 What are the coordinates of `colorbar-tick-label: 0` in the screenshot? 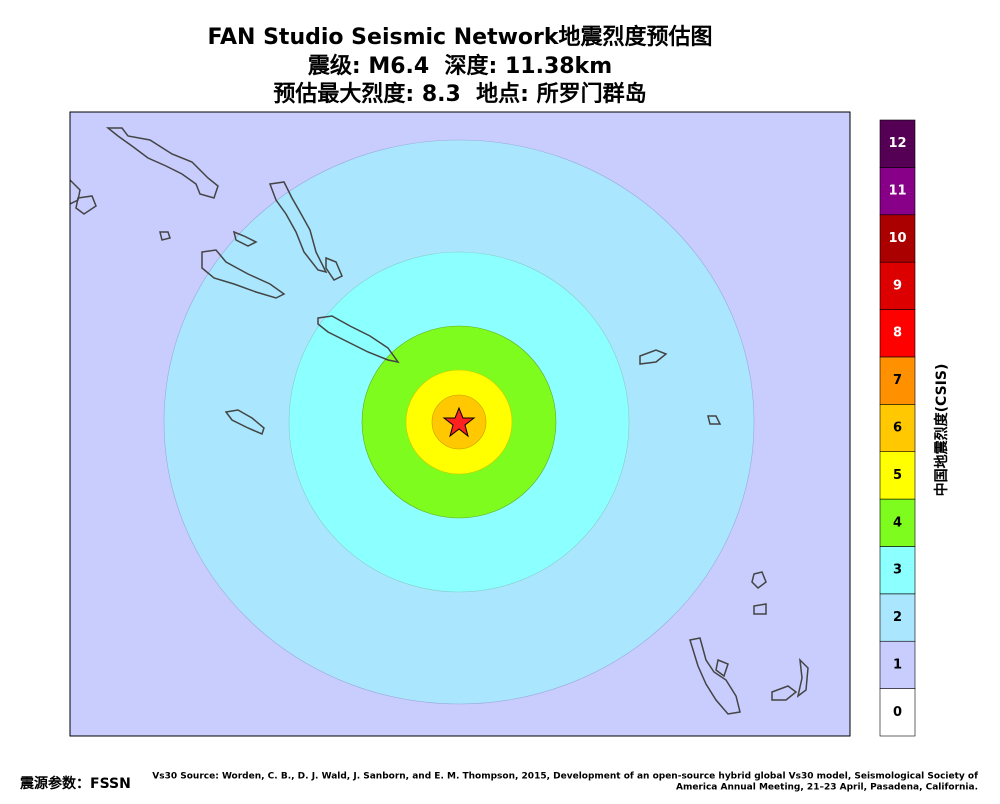 It's located at (897, 712).